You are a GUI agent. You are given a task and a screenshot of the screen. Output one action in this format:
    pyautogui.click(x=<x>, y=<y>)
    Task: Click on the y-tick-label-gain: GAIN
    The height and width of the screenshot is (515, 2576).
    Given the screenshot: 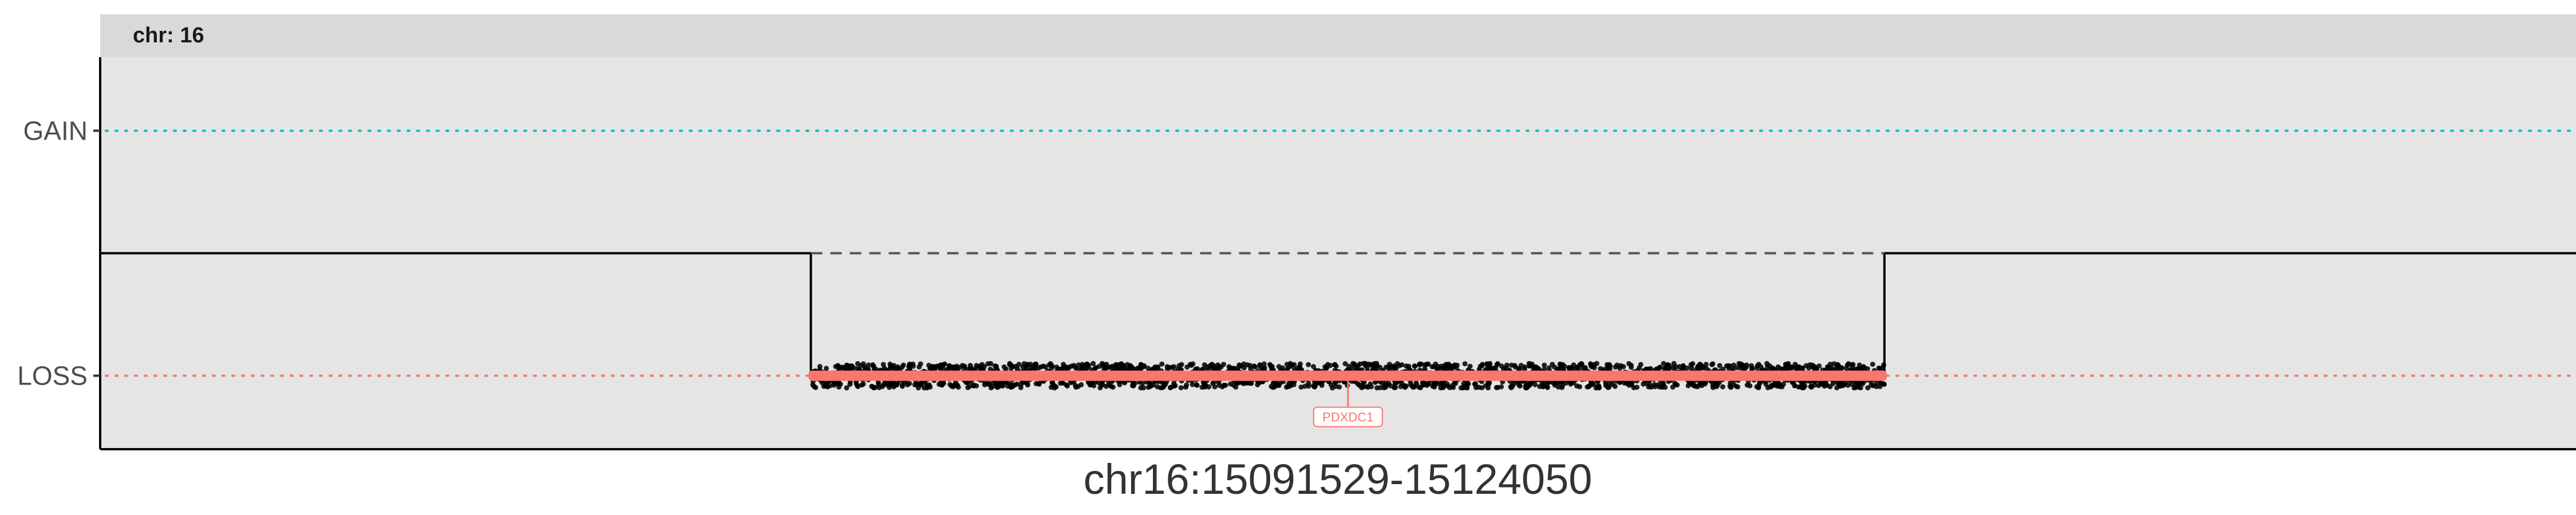 What is the action you would take?
    pyautogui.click(x=55, y=130)
    